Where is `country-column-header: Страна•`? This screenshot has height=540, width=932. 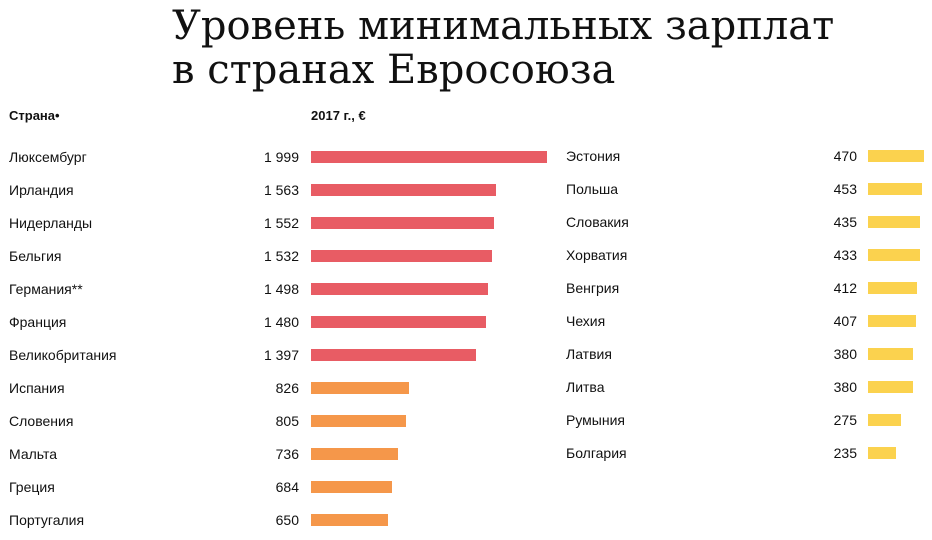
country-column-header: Страна• is located at coordinates (34, 115).